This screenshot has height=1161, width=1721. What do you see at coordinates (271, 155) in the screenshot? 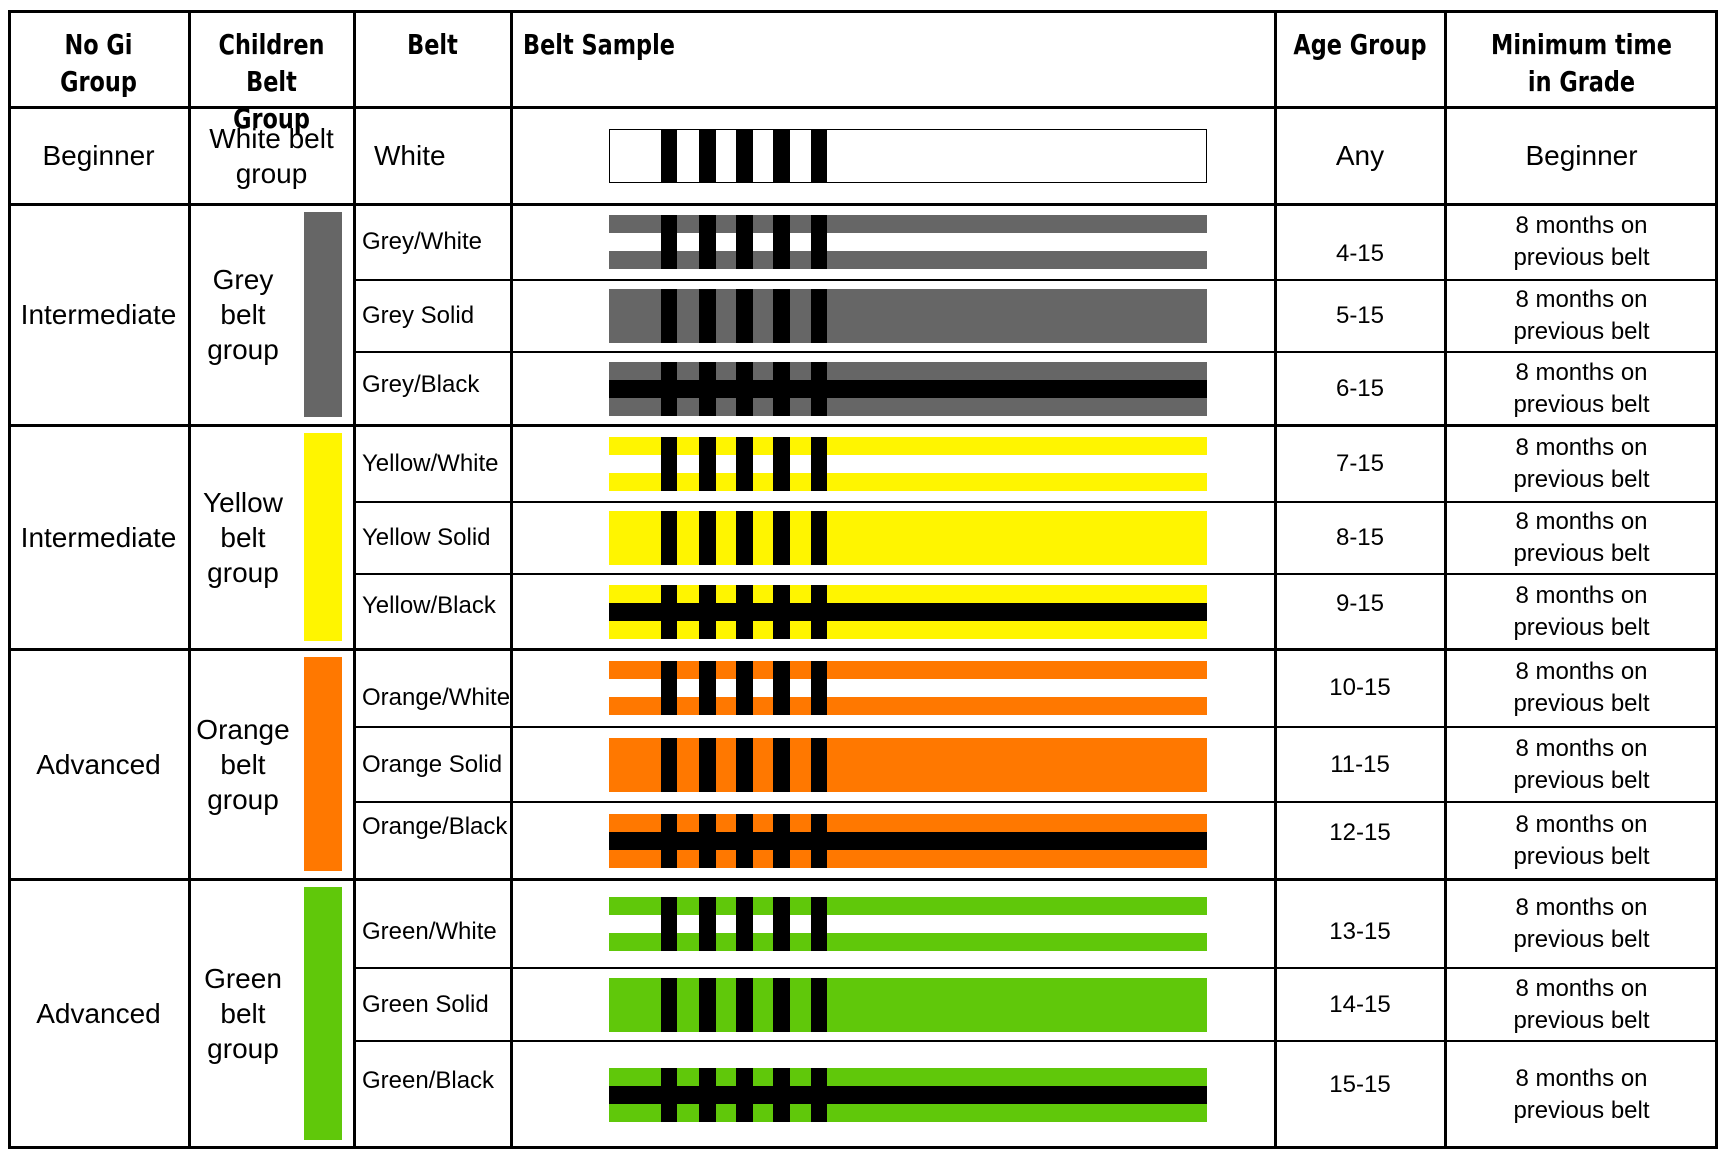
I see `children-belt-group-cell: White belt group` at bounding box center [271, 155].